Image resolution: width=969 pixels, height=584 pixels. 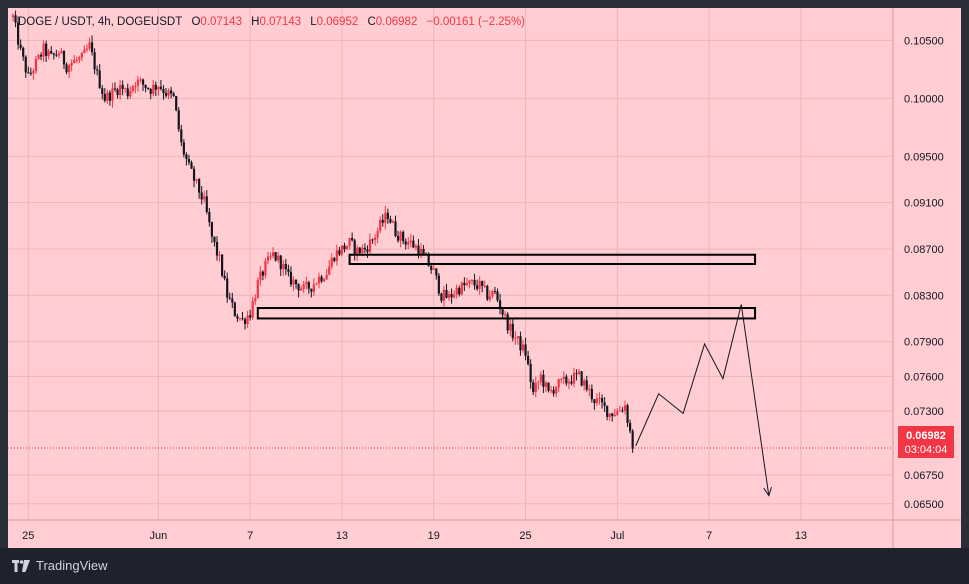 What do you see at coordinates (337, 22) in the screenshot?
I see `low-value: 0.06952` at bounding box center [337, 22].